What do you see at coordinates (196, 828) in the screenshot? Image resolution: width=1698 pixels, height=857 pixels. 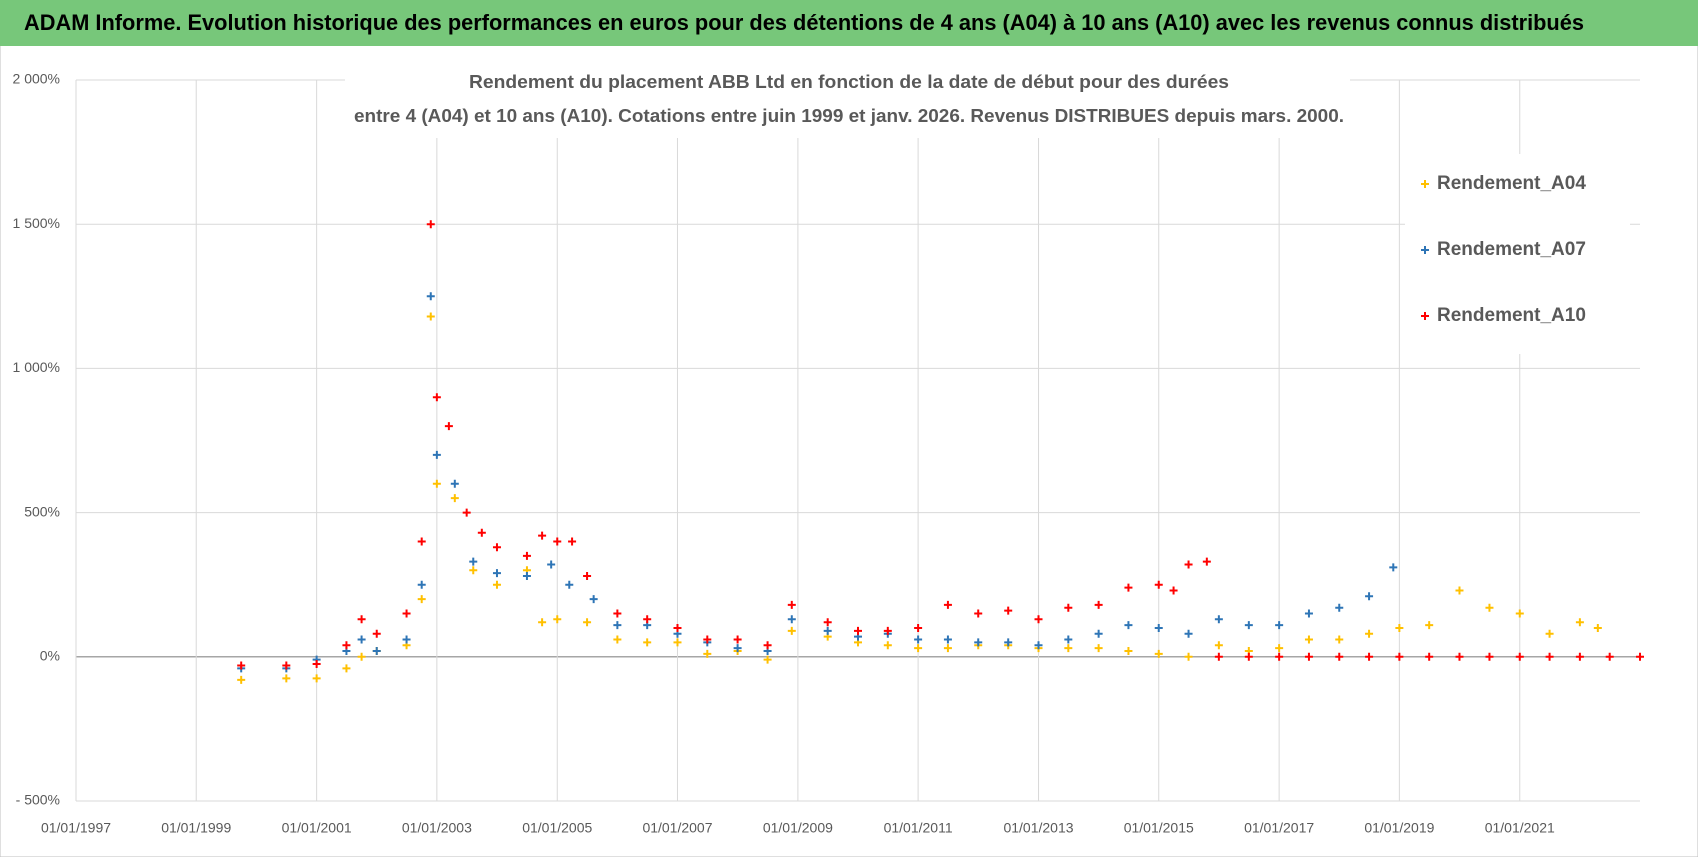 I see `x-tick-label: 01/01/1999` at bounding box center [196, 828].